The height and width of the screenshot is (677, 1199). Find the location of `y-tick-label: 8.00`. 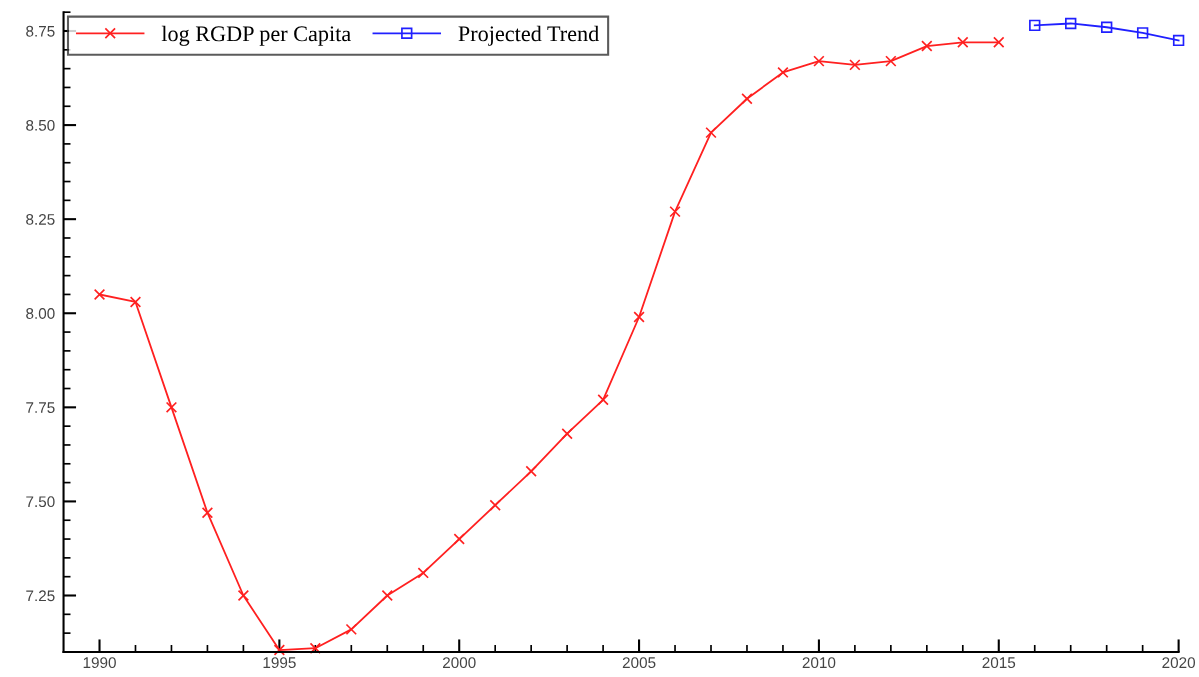

y-tick-label: 8.00 is located at coordinates (40, 313).